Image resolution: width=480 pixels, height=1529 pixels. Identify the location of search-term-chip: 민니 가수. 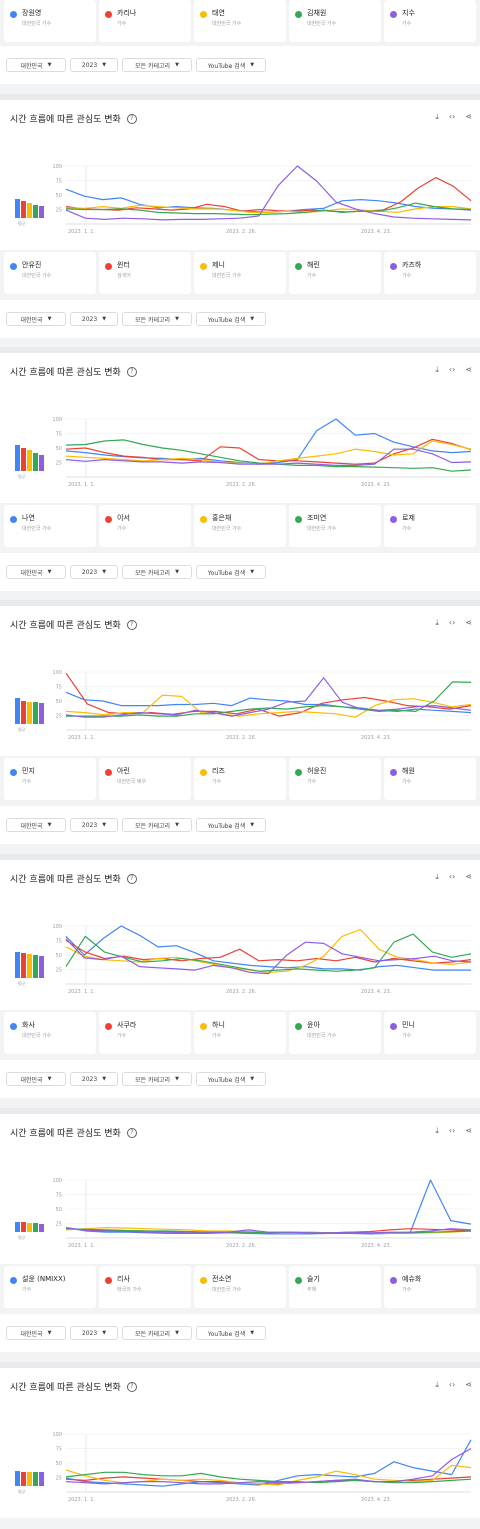
(430, 1033).